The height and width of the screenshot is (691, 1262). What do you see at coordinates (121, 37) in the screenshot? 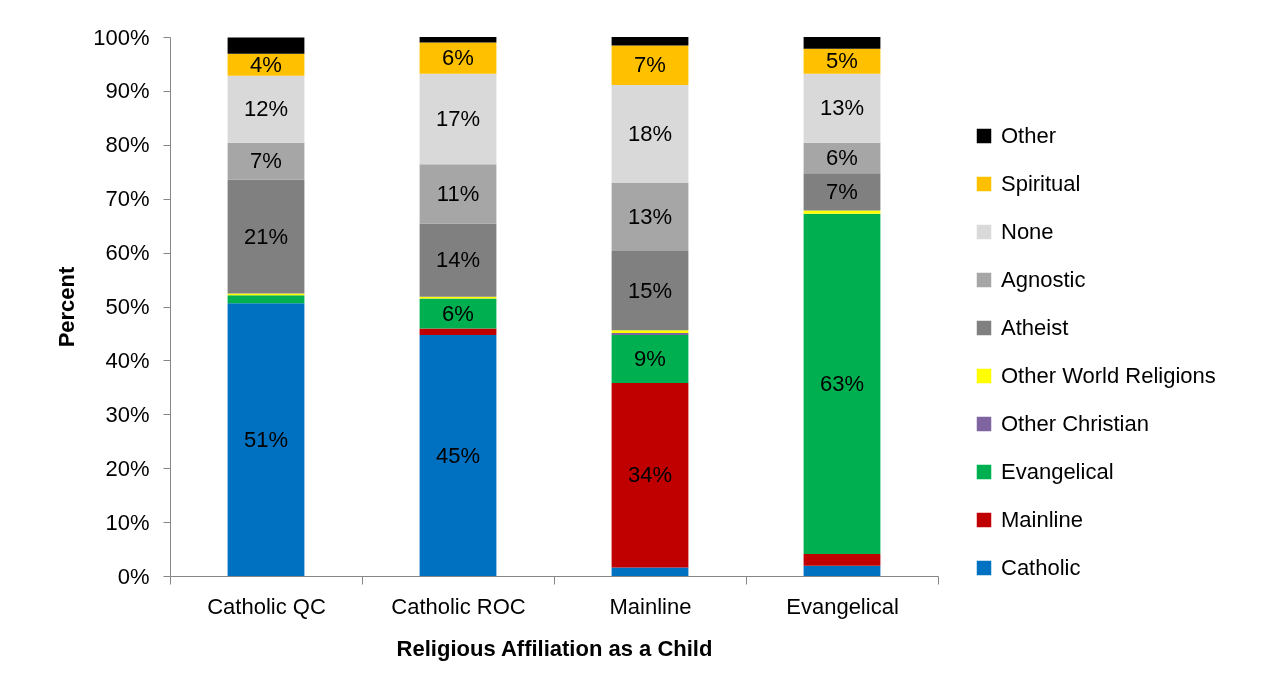
I see `y-tick-label: 100%` at bounding box center [121, 37].